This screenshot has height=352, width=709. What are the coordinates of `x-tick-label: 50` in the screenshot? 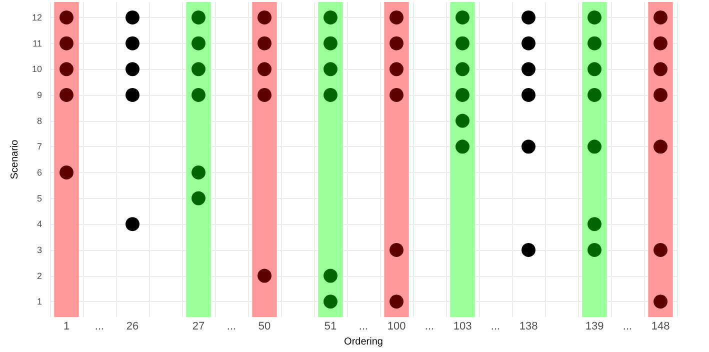 It's located at (264, 326).